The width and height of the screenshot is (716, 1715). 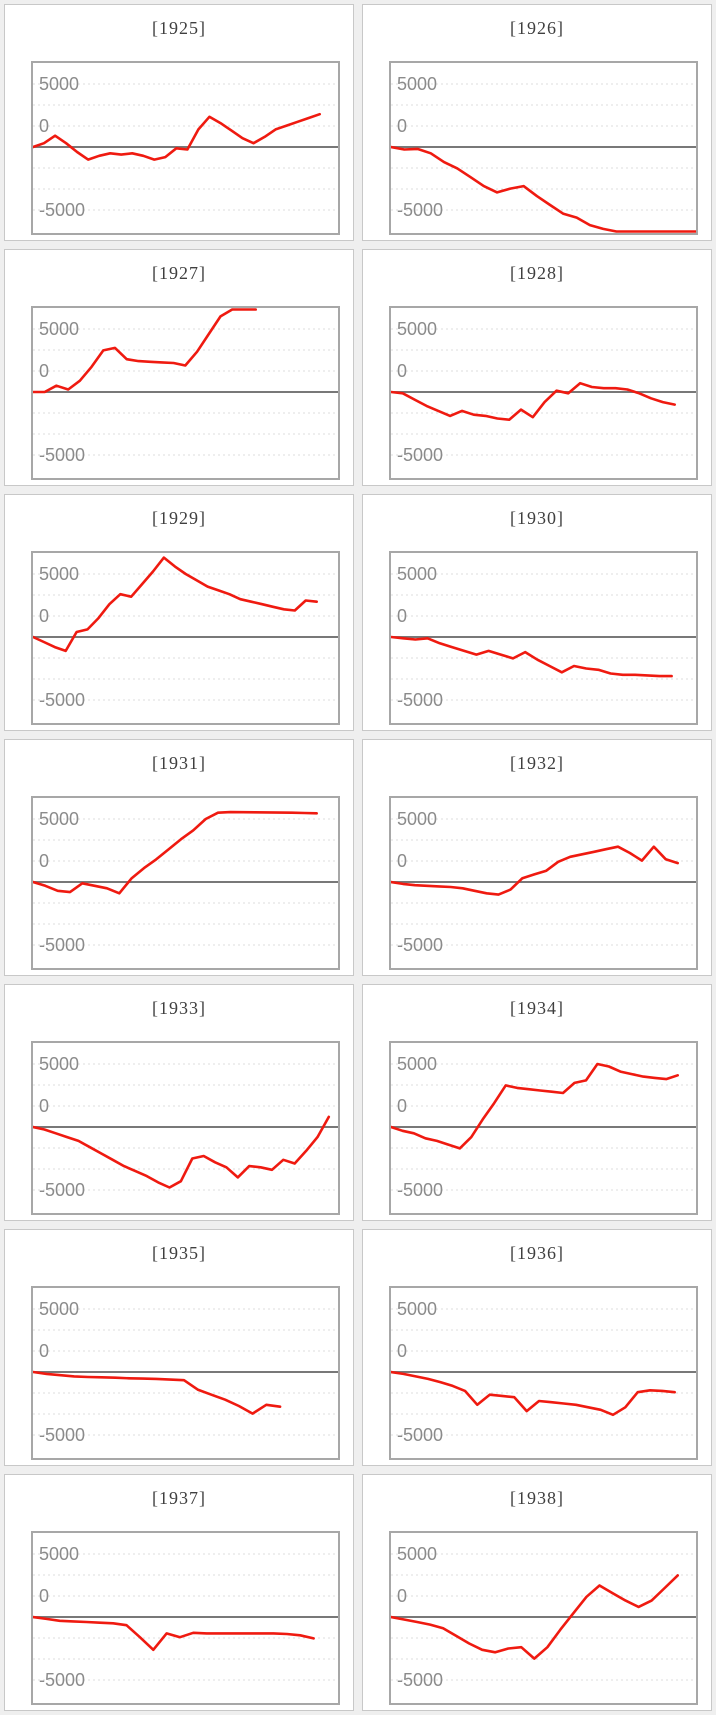 I want to click on chart-title: [1933], so click(x=179, y=1008).